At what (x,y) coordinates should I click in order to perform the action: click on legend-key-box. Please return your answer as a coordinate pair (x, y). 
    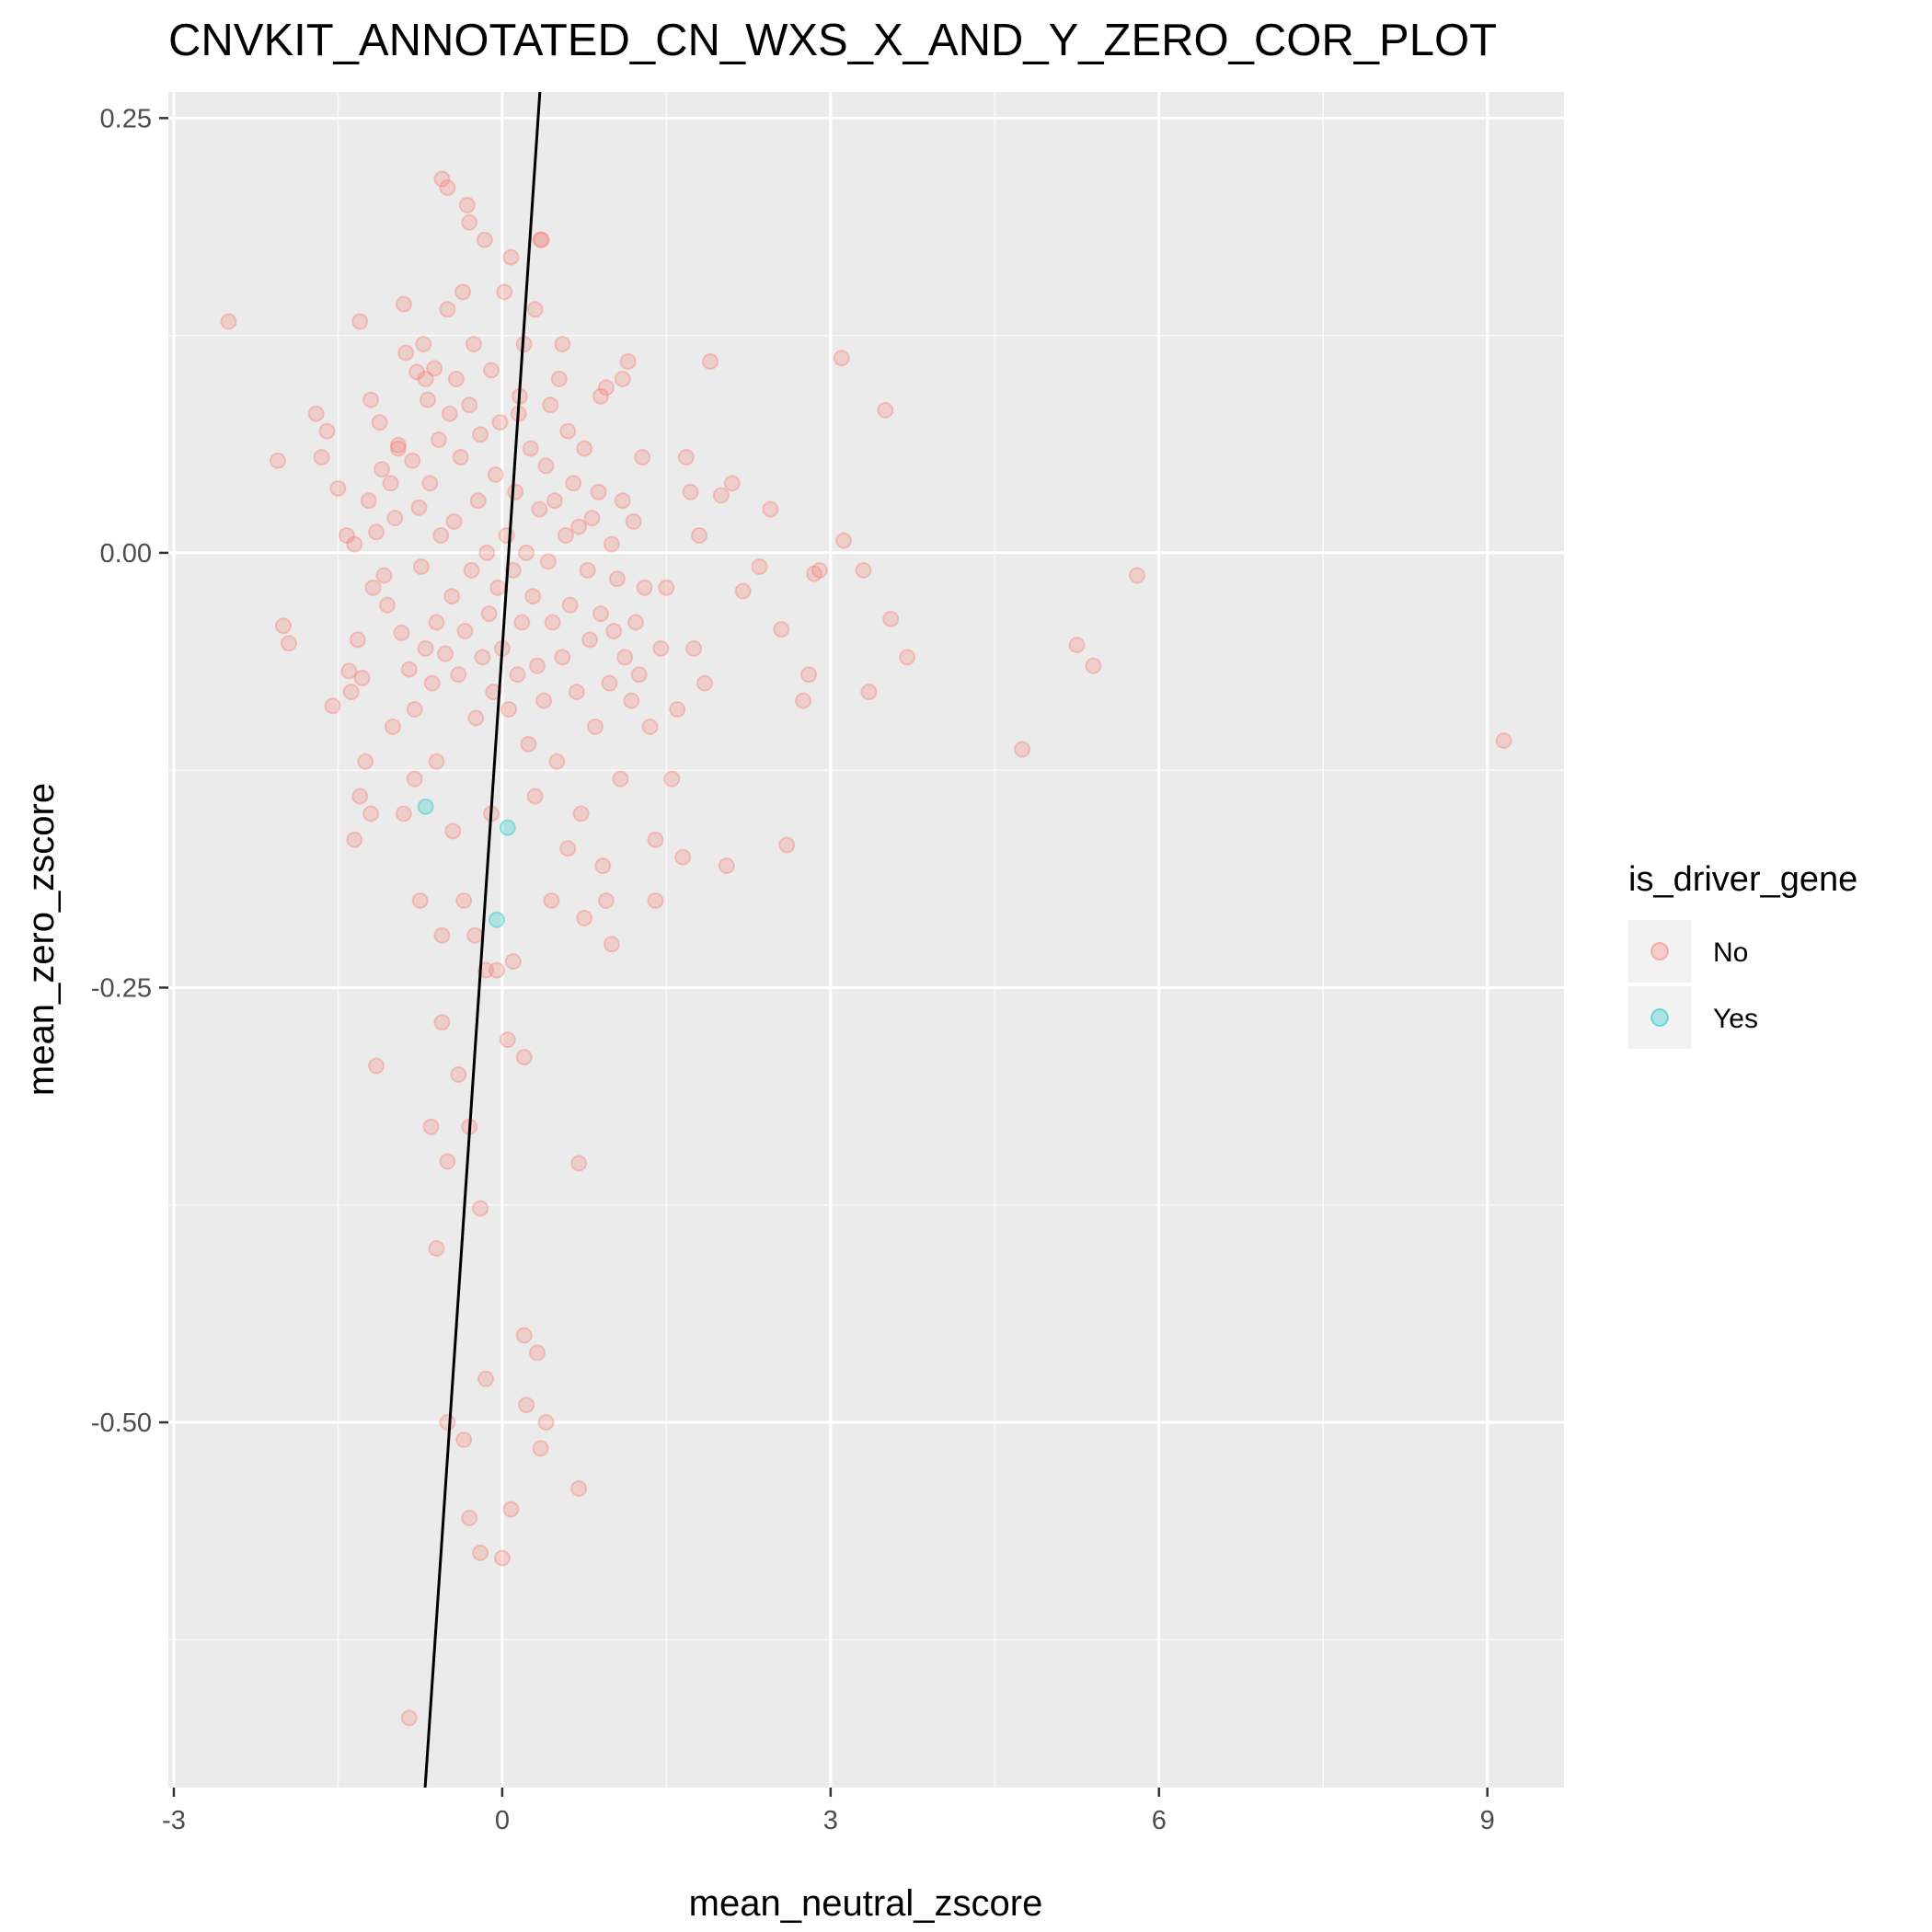
    Looking at the image, I should click on (1659, 1018).